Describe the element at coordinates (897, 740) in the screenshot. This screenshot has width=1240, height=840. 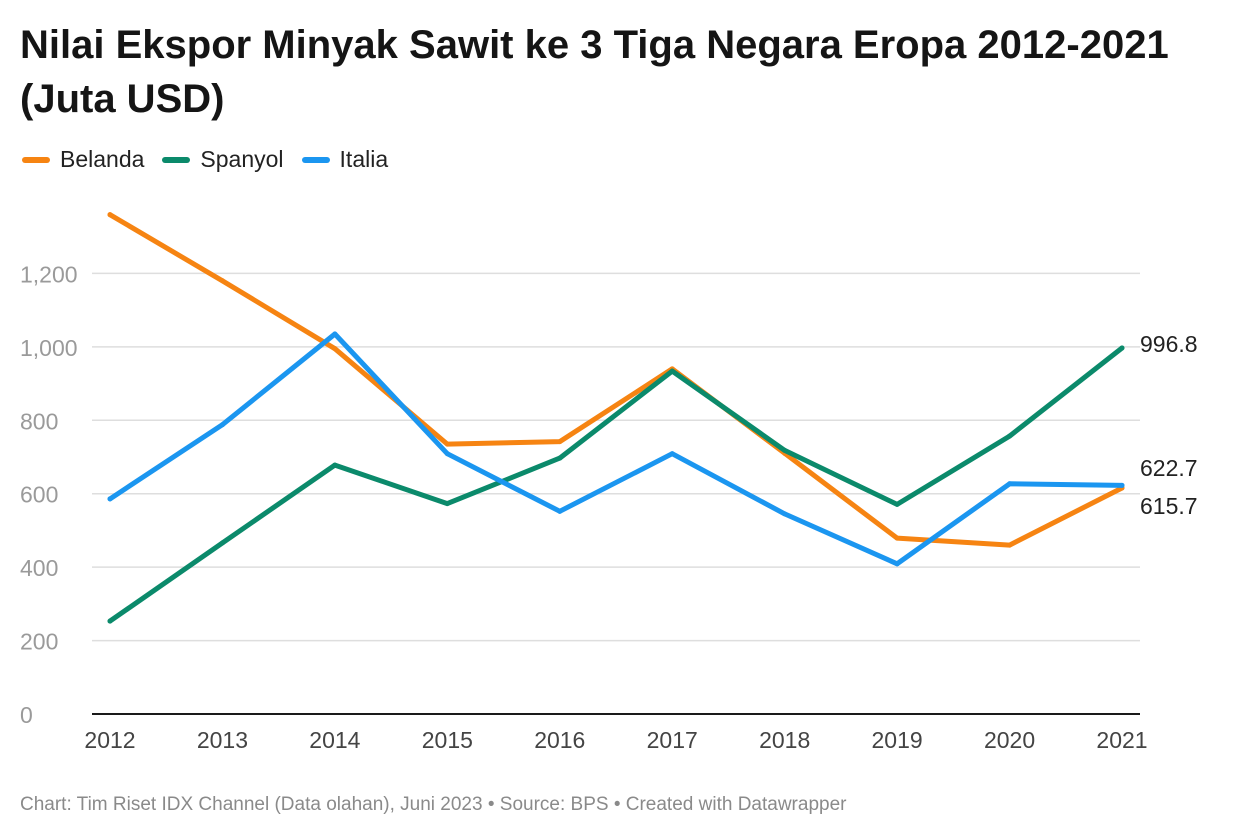
I see `x-tick-label-2019: 2019` at that location.